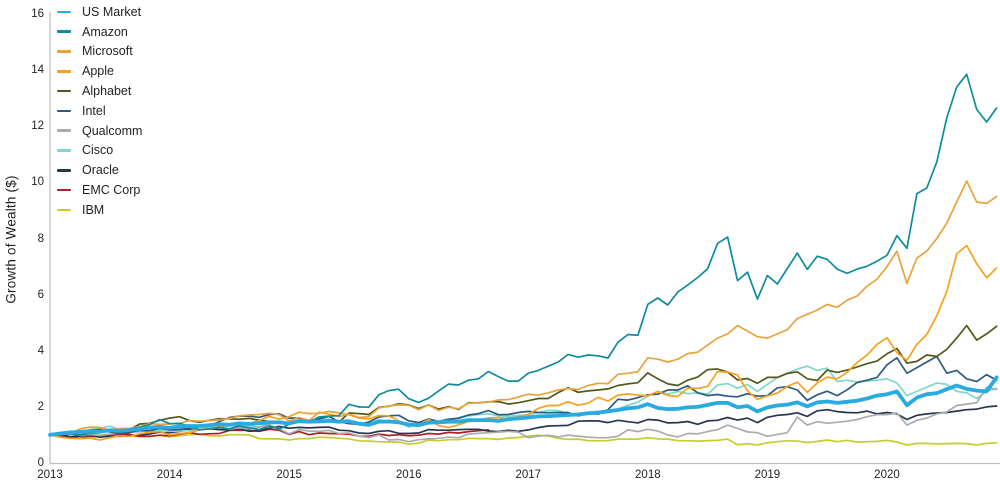  Describe the element at coordinates (169, 475) in the screenshot. I see `x-tick-label-2014: 2014` at that location.